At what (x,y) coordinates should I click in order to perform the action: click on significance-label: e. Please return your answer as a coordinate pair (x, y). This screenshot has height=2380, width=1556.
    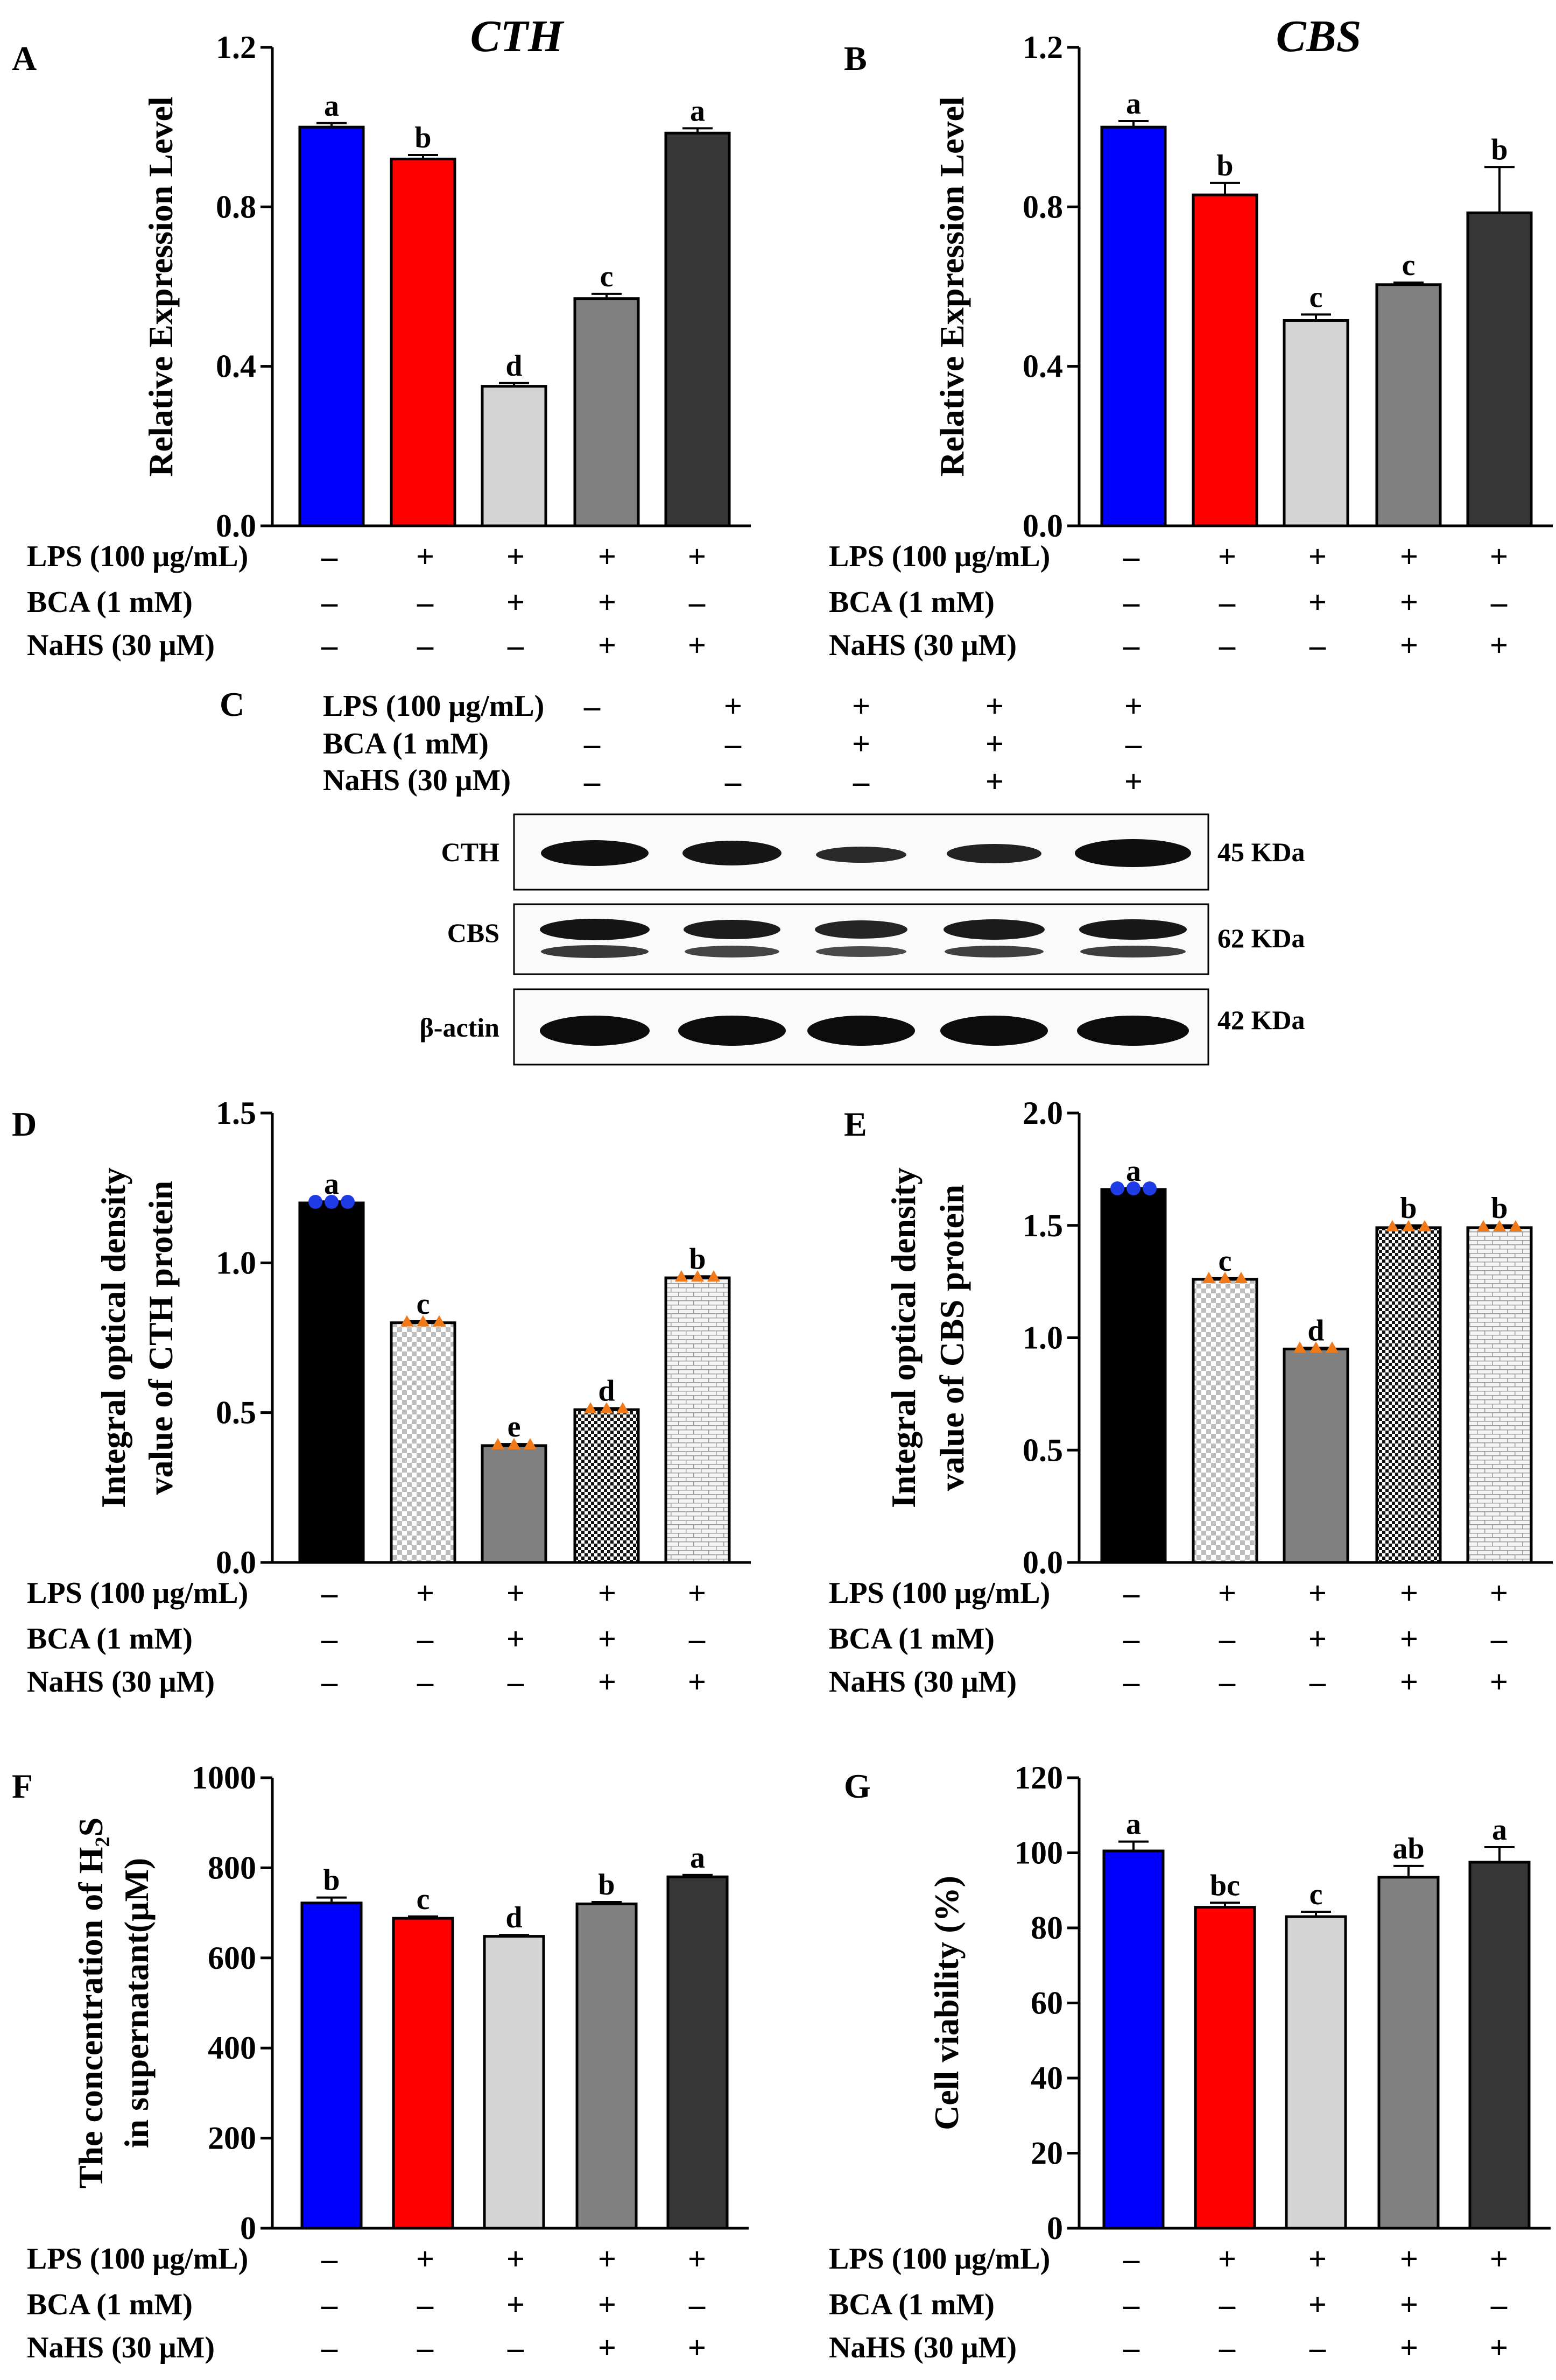
    Looking at the image, I should click on (514, 1427).